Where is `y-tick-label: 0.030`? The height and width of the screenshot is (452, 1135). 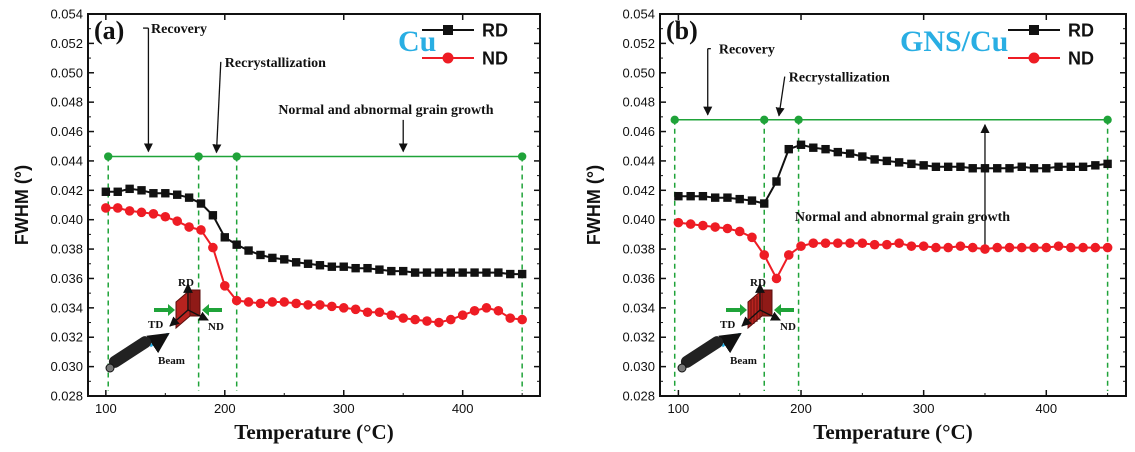 y-tick-label: 0.030 is located at coordinates (66, 366).